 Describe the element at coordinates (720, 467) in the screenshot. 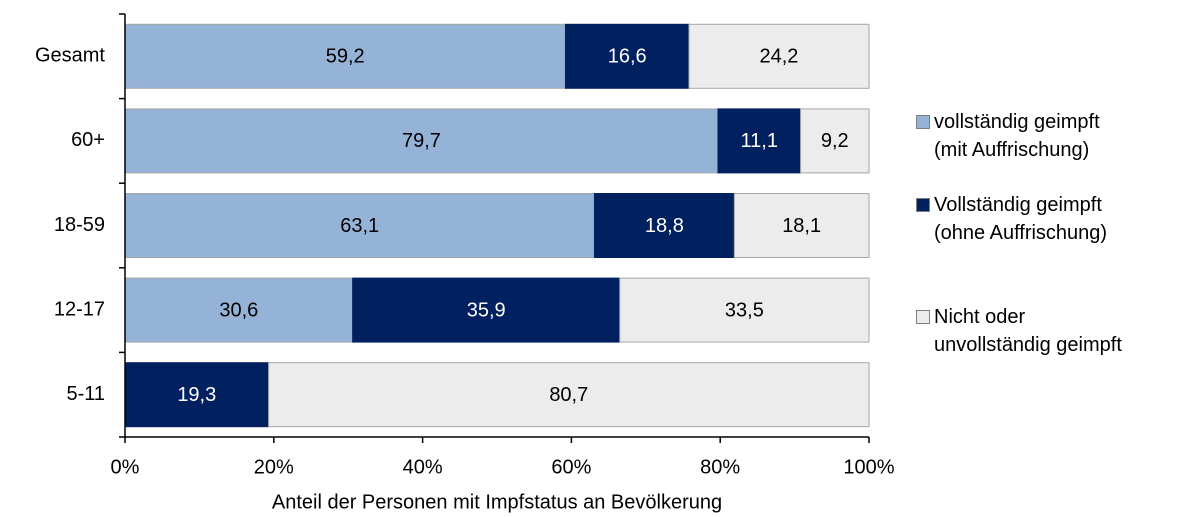

I see `x-tick-label: 80%` at that location.